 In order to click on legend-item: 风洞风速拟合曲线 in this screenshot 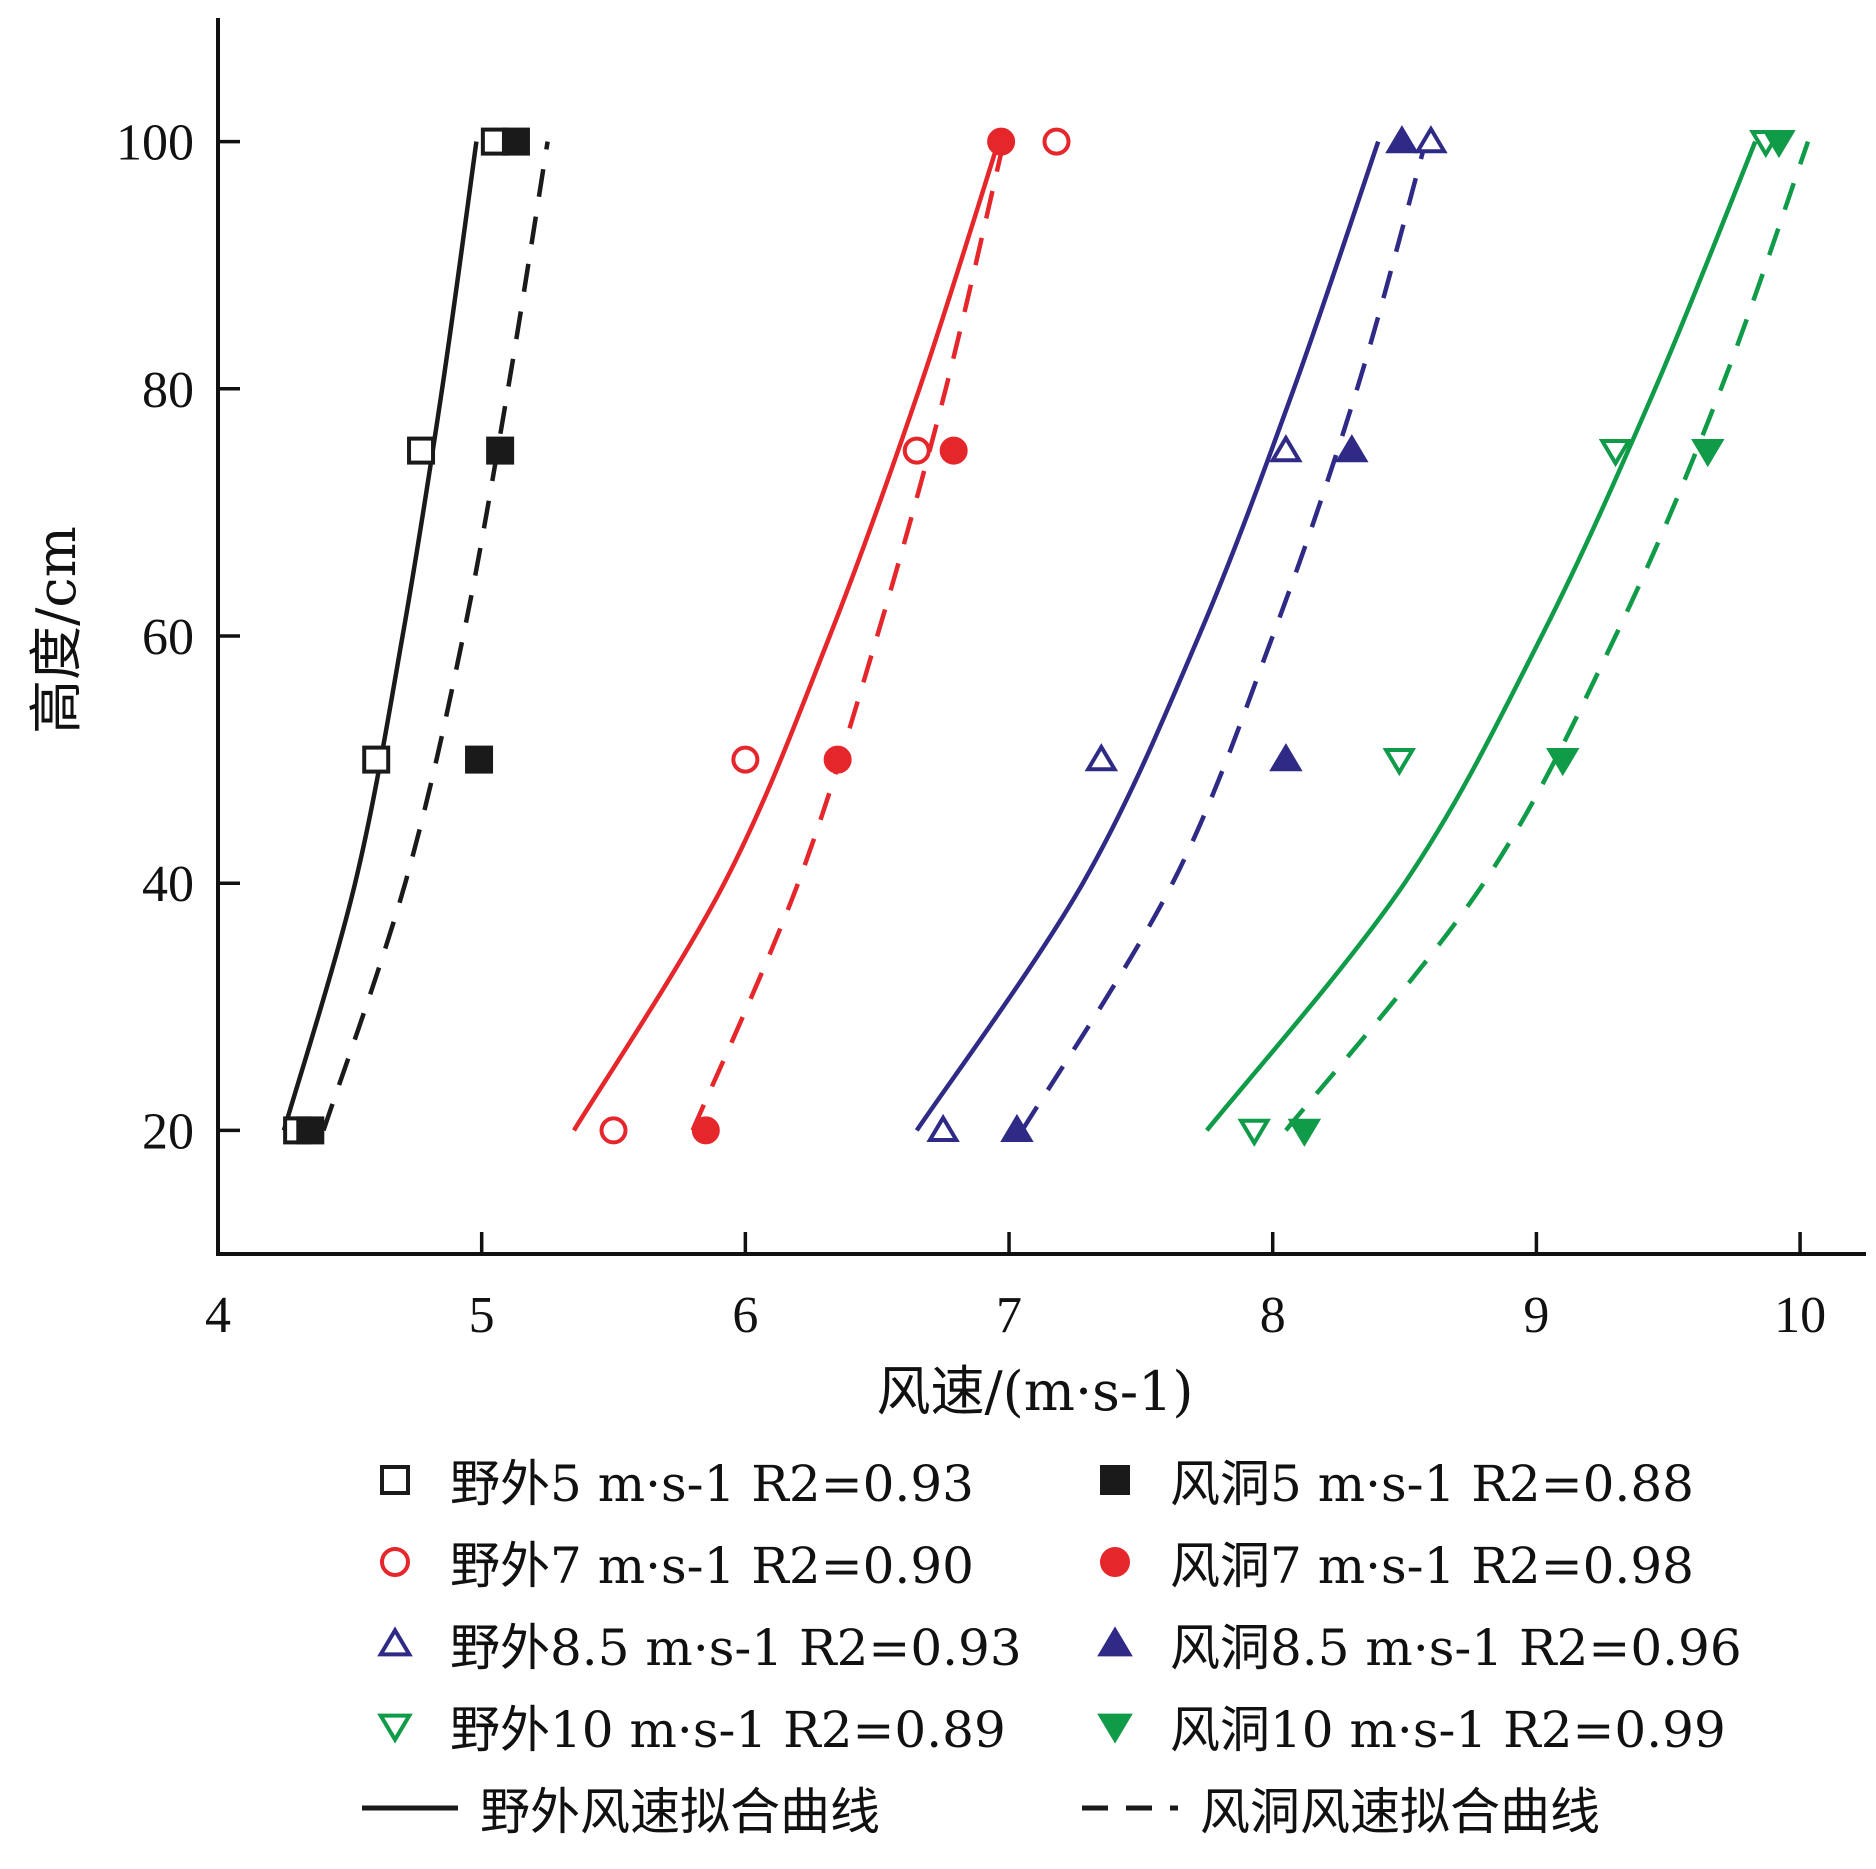, I will do `click(1340, 1808)`.